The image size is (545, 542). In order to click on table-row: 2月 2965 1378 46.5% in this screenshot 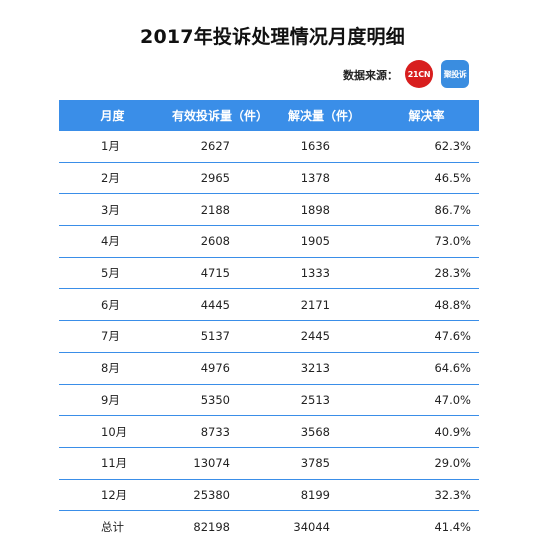, I will do `click(269, 178)`.